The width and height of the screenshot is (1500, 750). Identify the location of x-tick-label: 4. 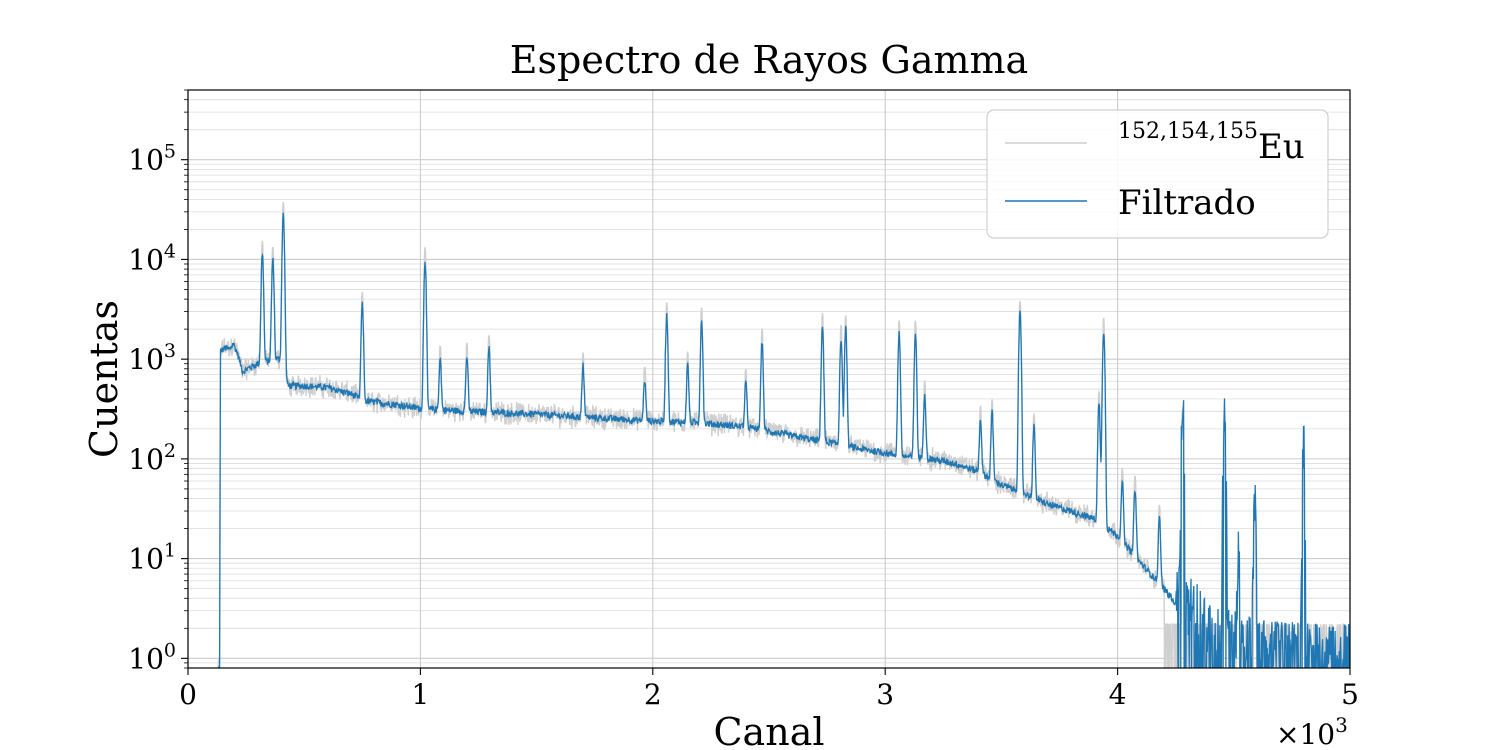
(1118, 694).